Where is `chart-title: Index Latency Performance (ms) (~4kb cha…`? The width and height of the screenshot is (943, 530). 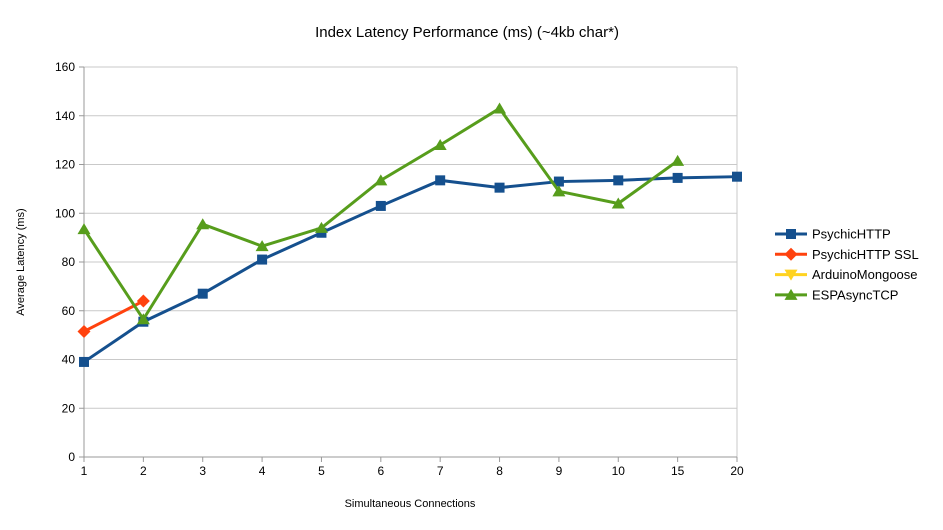
chart-title: Index Latency Performance (ms) (~4kb cha… is located at coordinates (467, 32).